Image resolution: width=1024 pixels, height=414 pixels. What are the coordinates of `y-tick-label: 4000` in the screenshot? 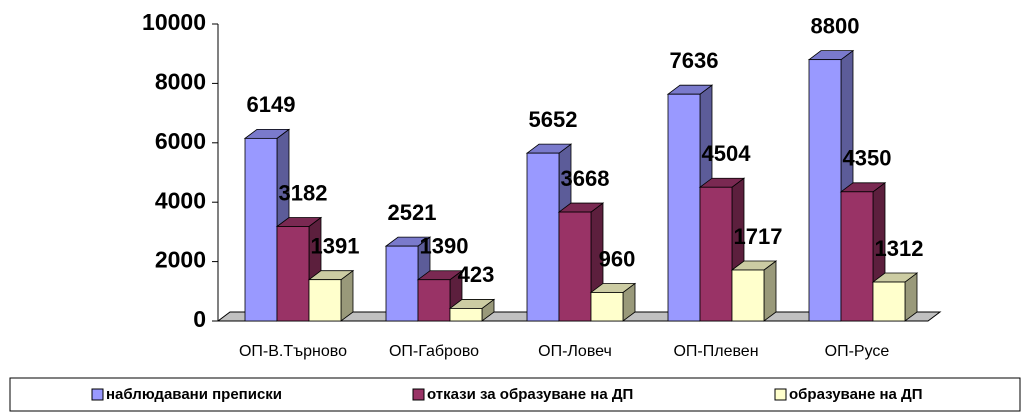 It's located at (180, 200).